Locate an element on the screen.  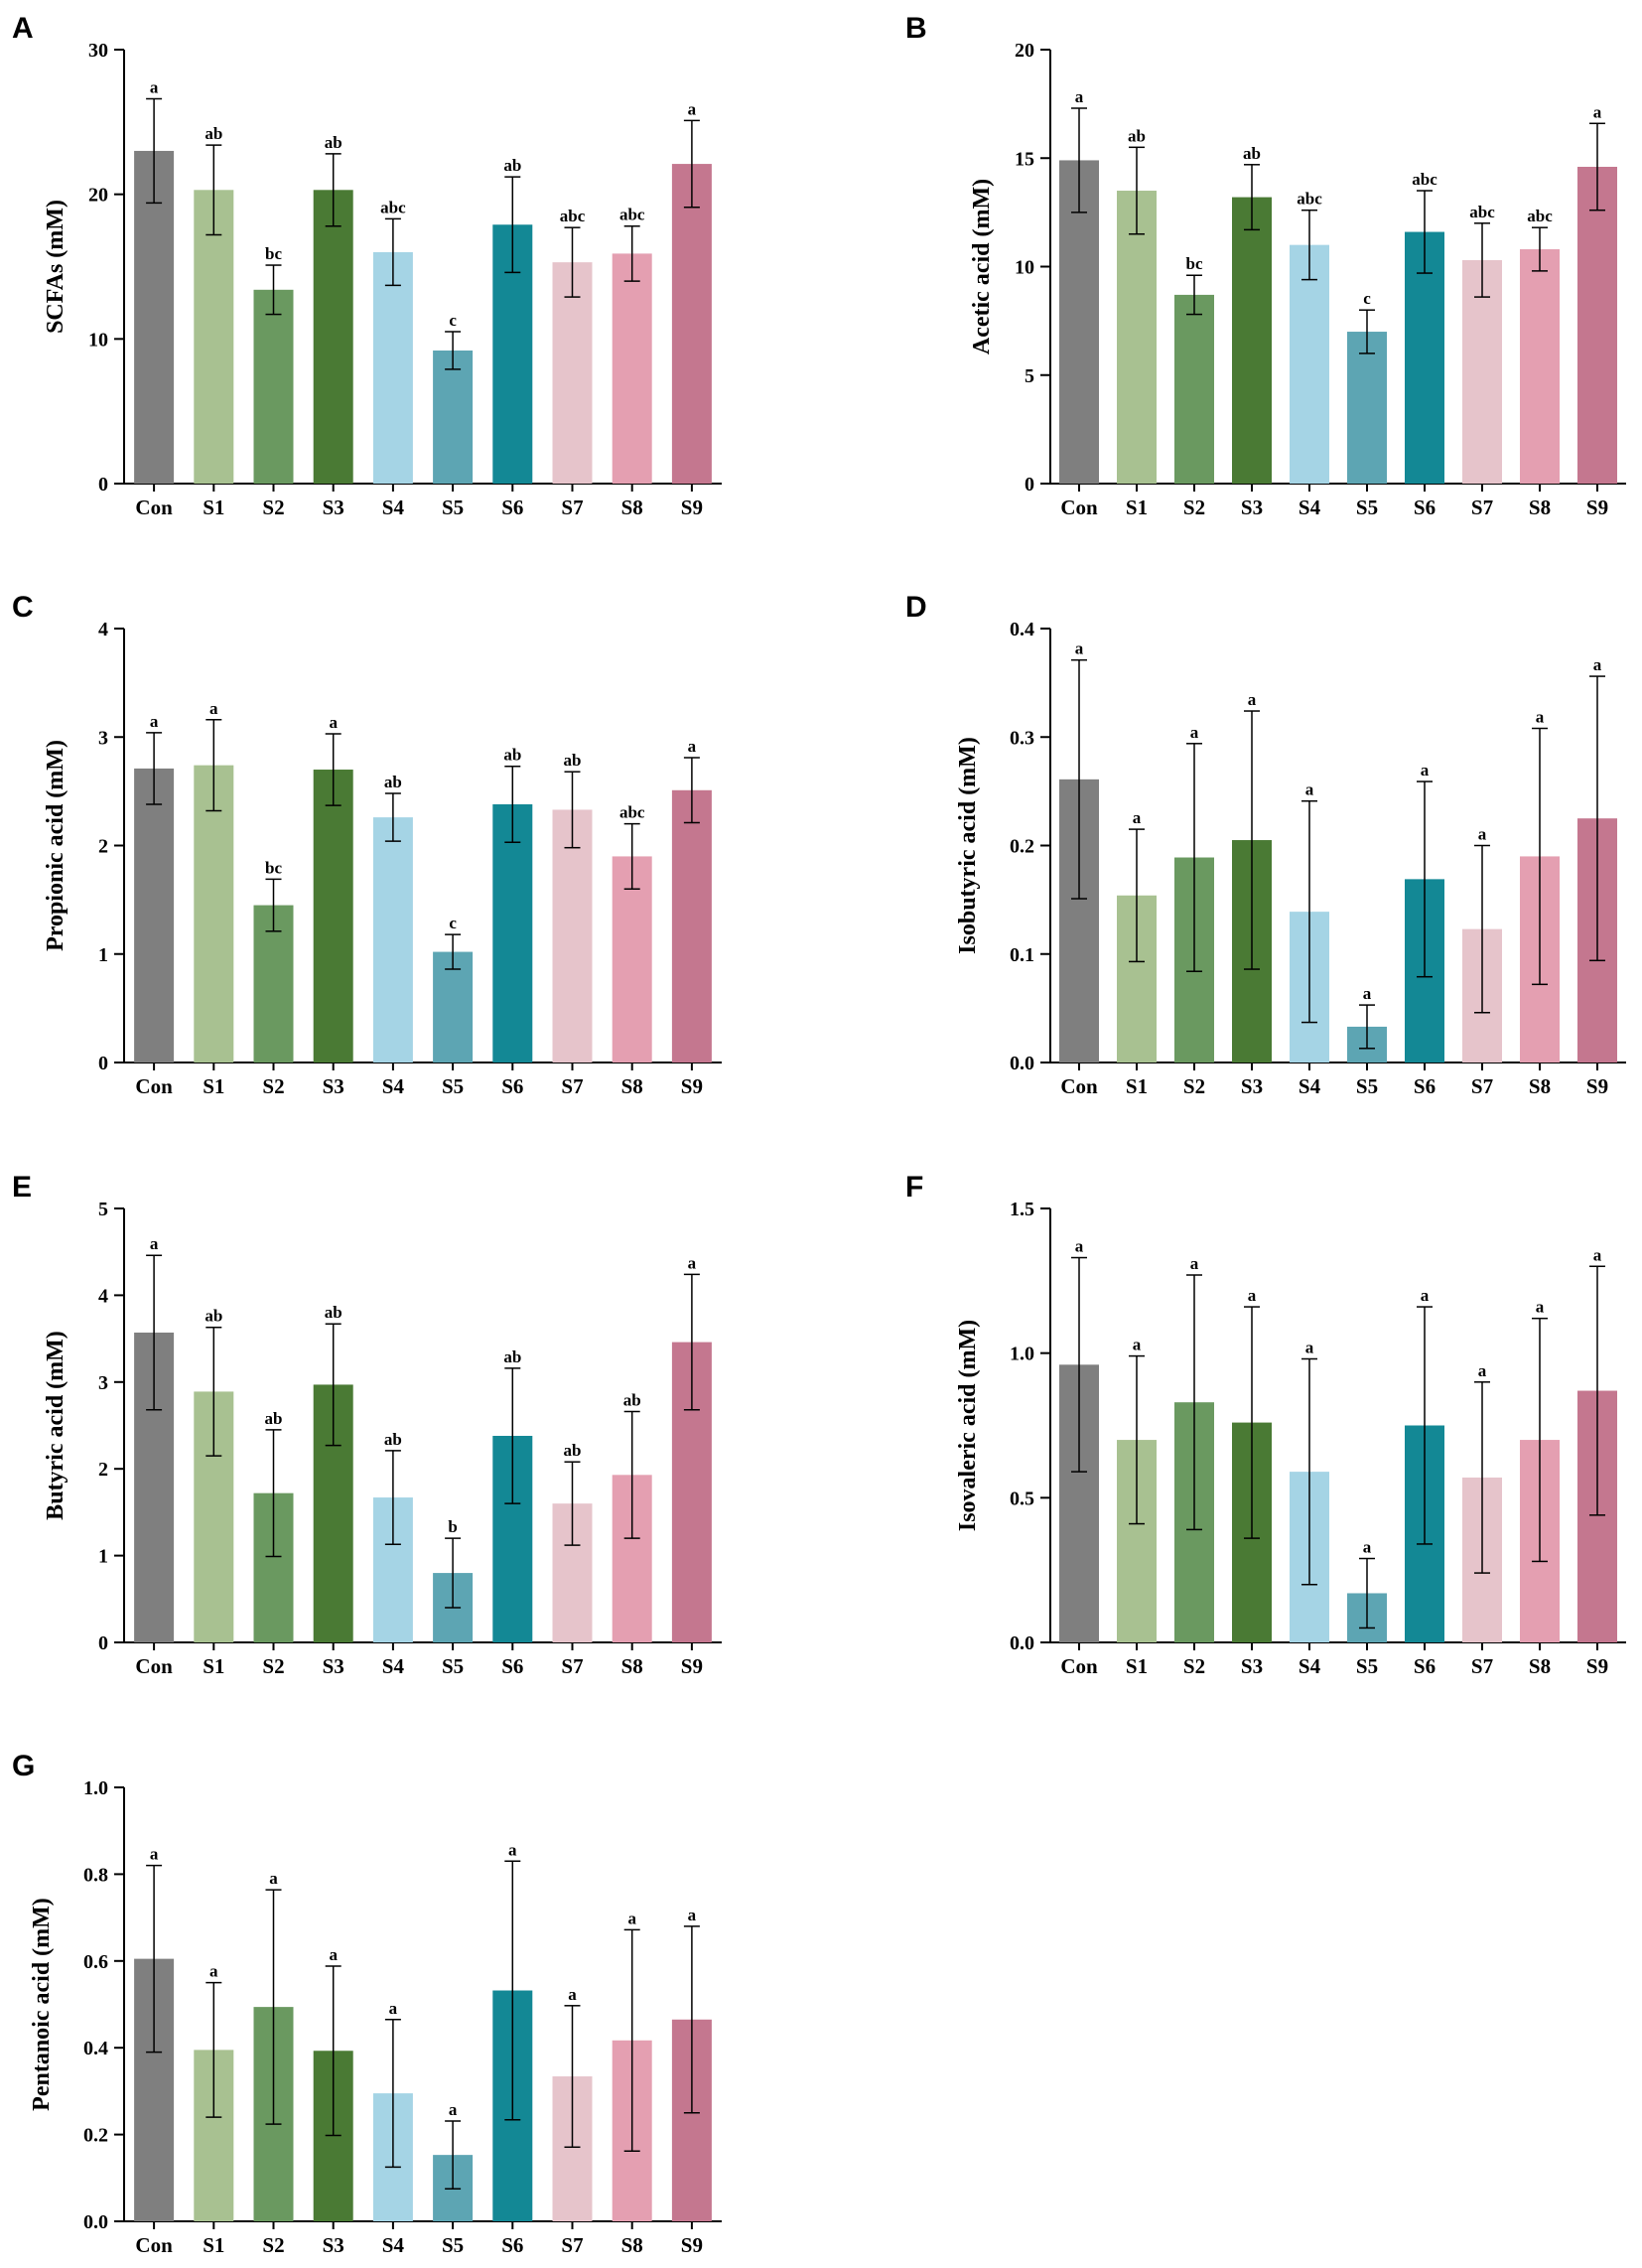
y-tick-label-c: 2 is located at coordinates (103, 847).